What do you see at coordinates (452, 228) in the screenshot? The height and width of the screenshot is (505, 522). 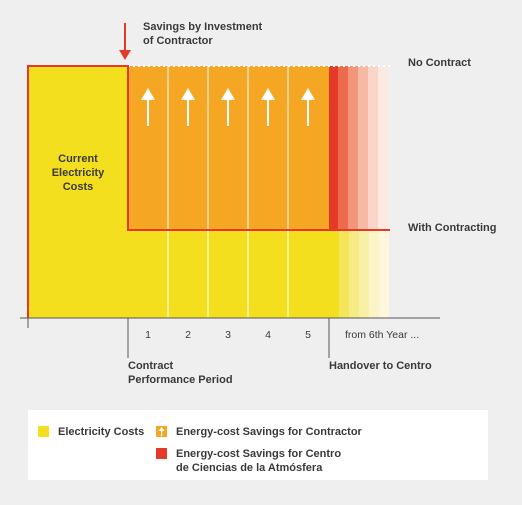 I see `with-contracting-label: With Contracting` at bounding box center [452, 228].